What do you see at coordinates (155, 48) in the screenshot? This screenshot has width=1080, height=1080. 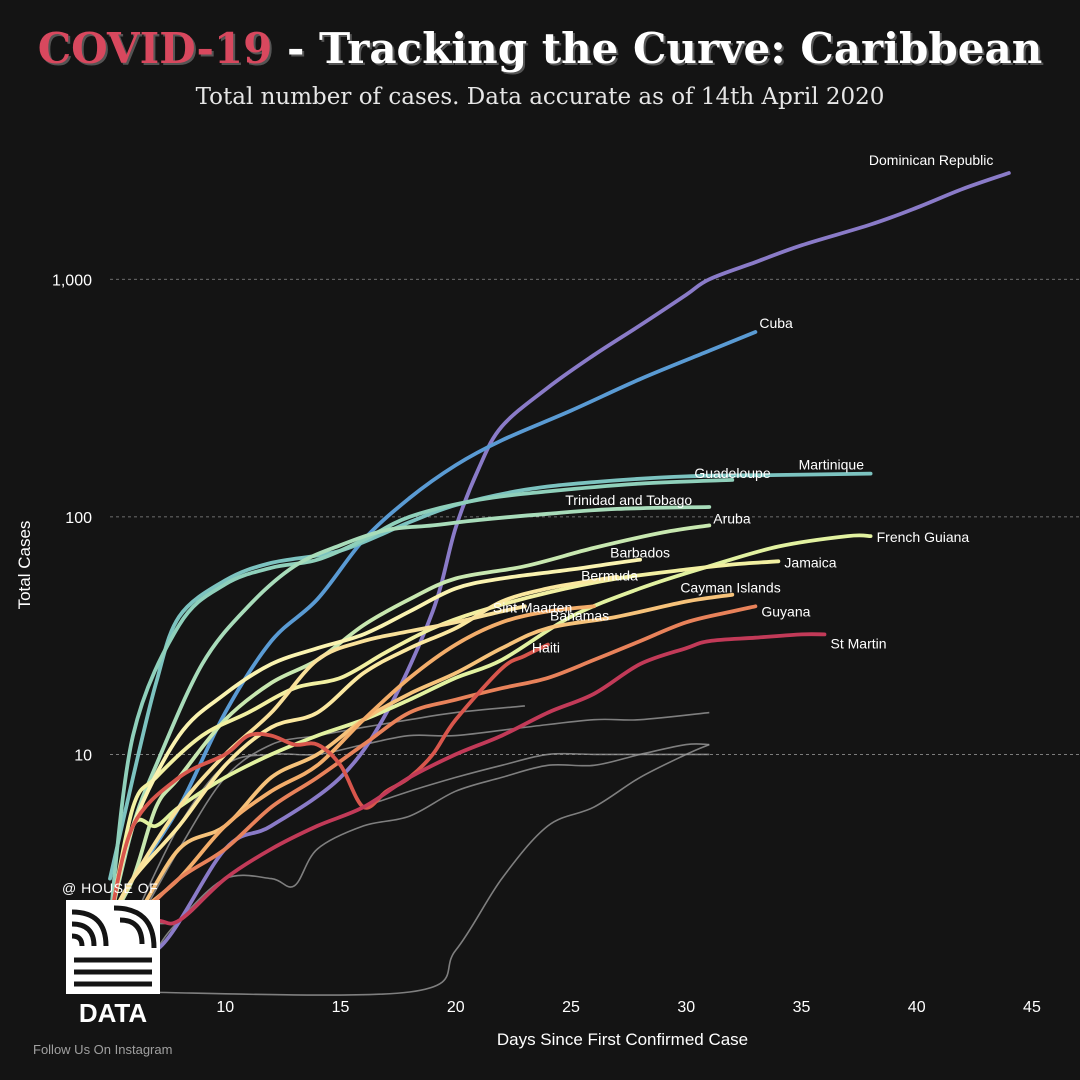 I see `title-accent: COVID-19` at bounding box center [155, 48].